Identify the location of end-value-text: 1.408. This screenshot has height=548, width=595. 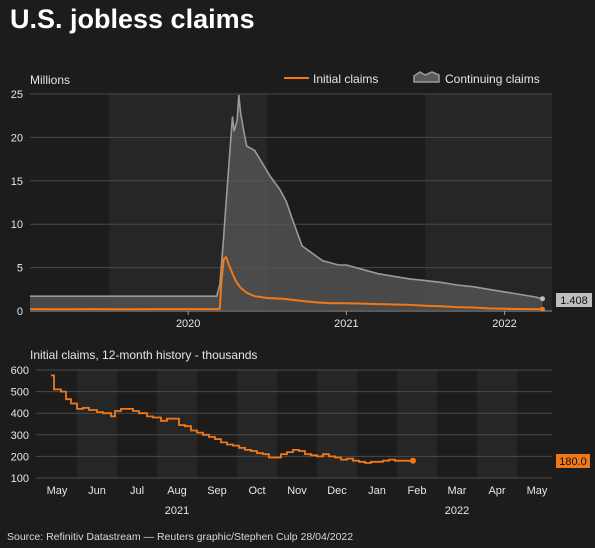
(574, 301).